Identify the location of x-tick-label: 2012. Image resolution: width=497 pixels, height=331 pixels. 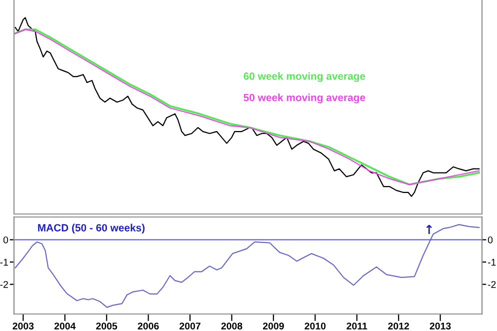
(399, 326).